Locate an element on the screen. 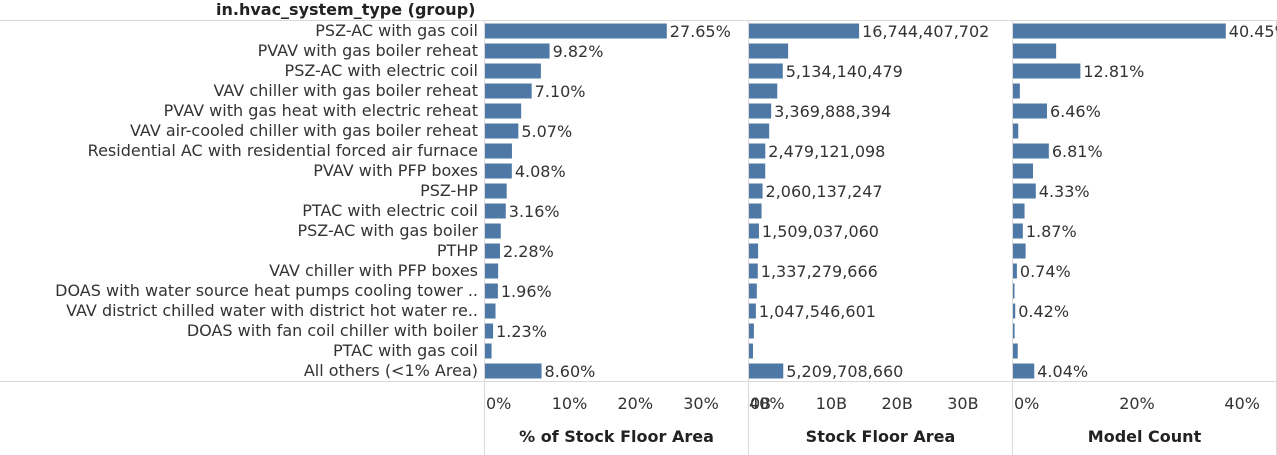 This screenshot has width=1277, height=455. category-label: PTAC with electric coil is located at coordinates (390, 210).